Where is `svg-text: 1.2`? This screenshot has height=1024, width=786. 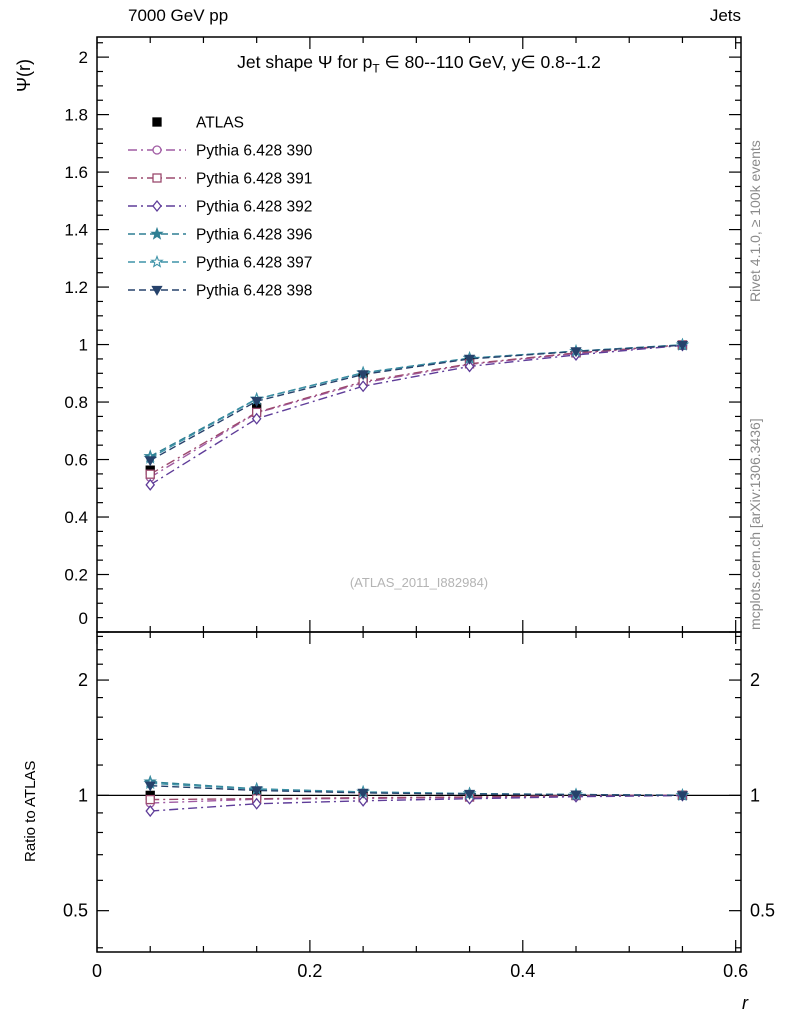 svg-text: 1.2 is located at coordinates (76, 287).